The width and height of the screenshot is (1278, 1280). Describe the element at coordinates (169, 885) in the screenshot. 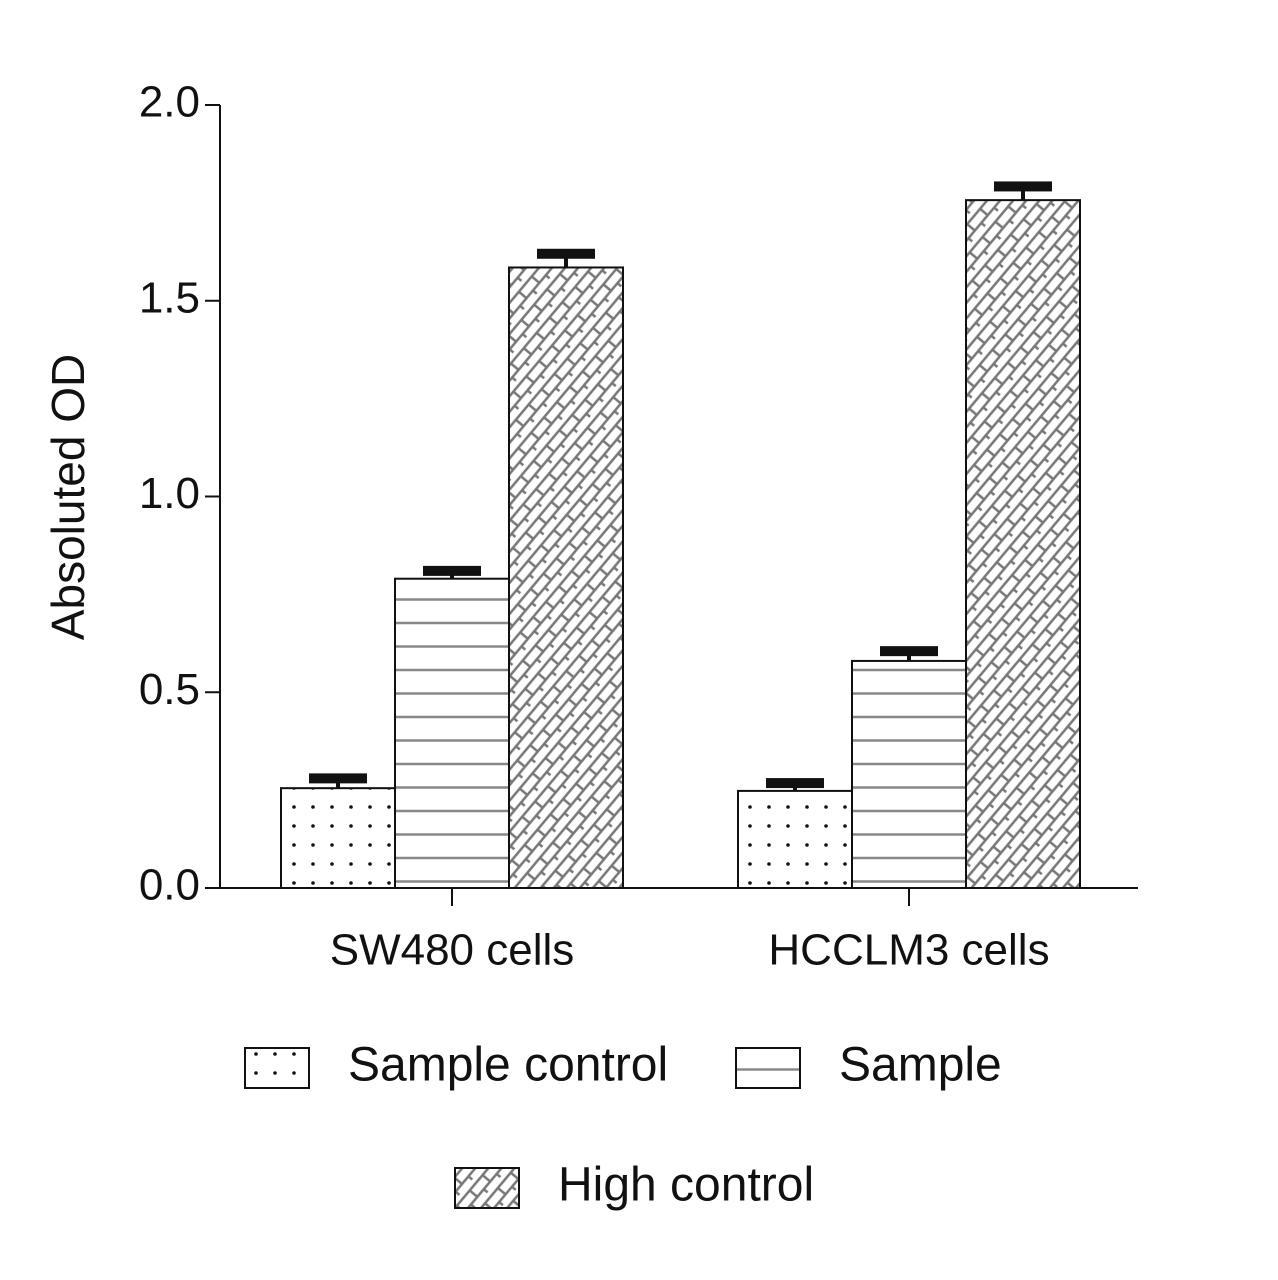

I see `y-tick-label: 0.0` at that location.